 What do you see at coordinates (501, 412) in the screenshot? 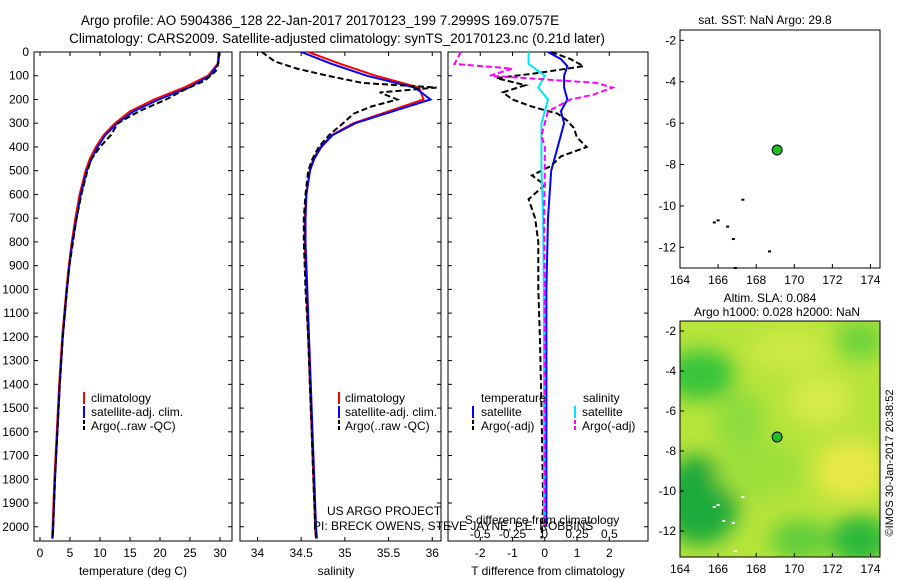
I see `legend-temp-satellite: satellite` at bounding box center [501, 412].